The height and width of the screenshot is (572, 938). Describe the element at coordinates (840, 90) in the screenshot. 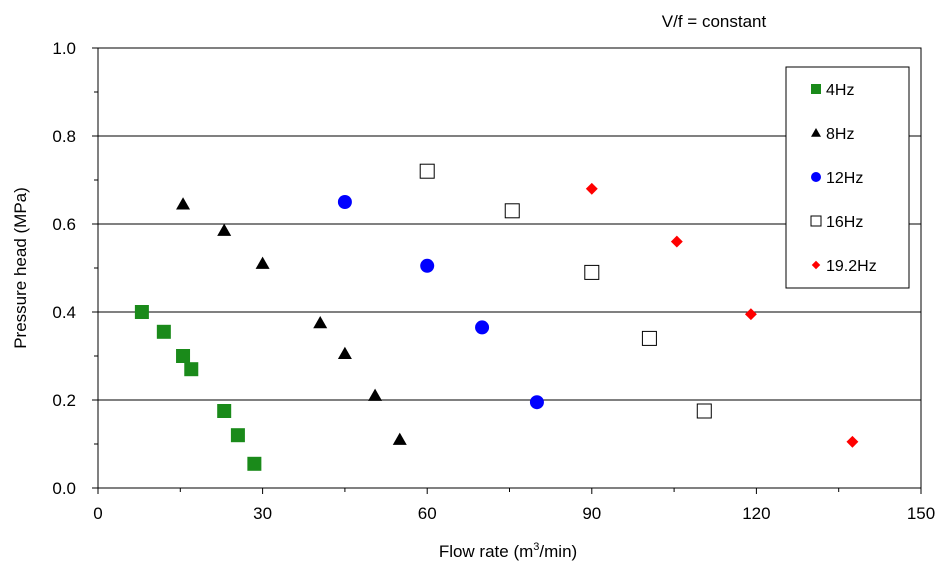

I see `legend-label-0: 4Hz` at that location.